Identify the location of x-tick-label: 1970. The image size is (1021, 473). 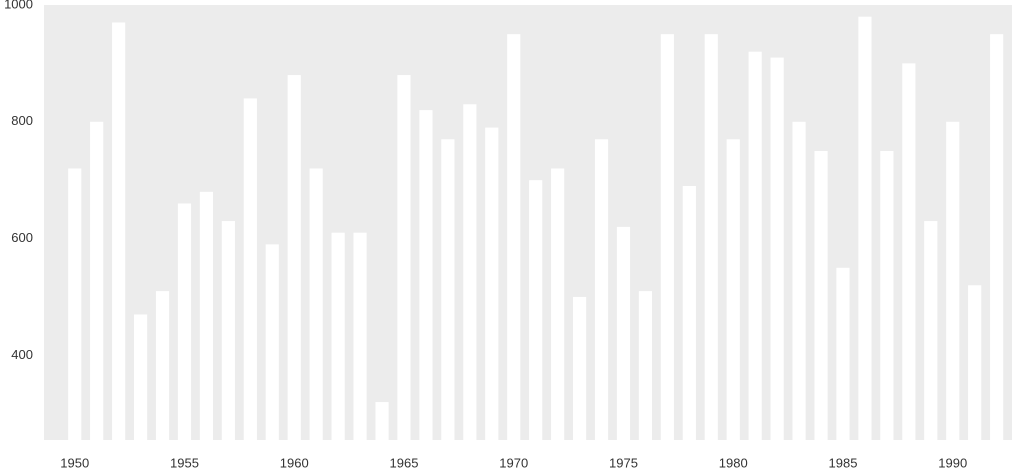
(513, 462).